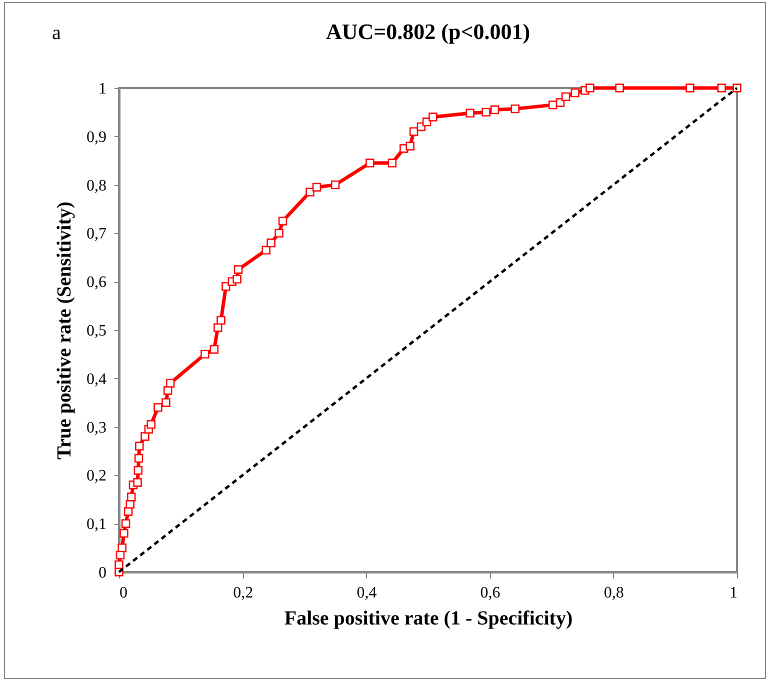 This screenshot has height=684, width=771. I want to click on y-axis-title: True positive rate (Sensitivity), so click(65, 331).